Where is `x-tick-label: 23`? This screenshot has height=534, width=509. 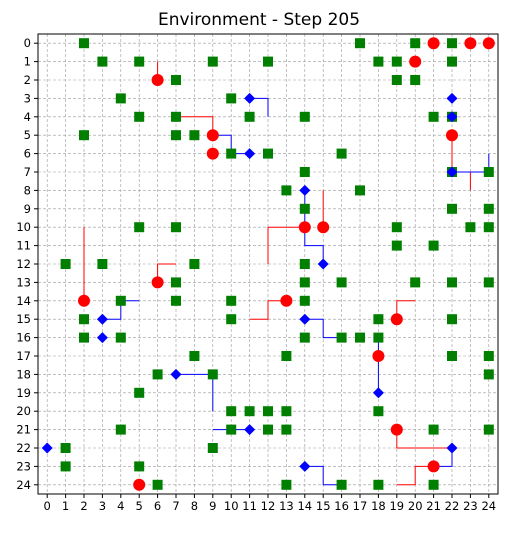 x-tick-label: 23 is located at coordinates (470, 506).